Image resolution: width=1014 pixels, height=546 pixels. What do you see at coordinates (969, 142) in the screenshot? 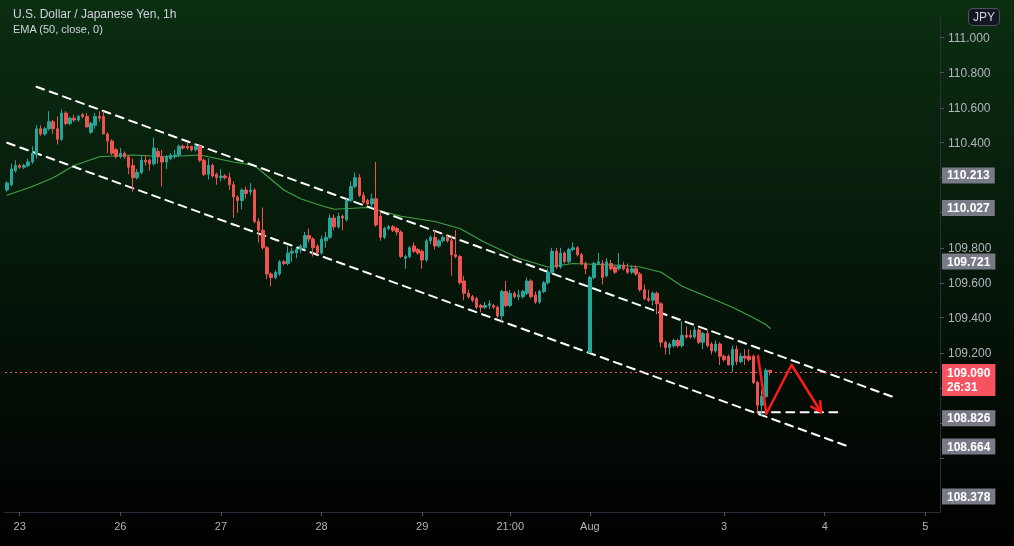
I see `y-tick-label: 110.400` at bounding box center [969, 142].